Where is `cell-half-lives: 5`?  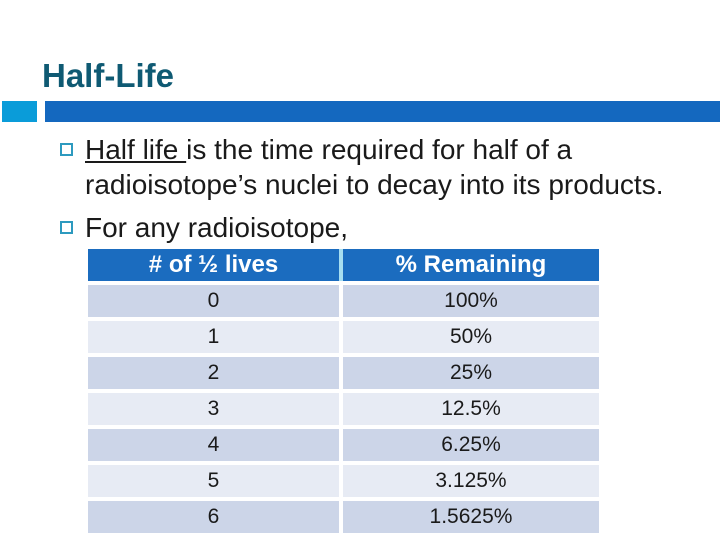 cell-half-lives: 5 is located at coordinates (213, 481).